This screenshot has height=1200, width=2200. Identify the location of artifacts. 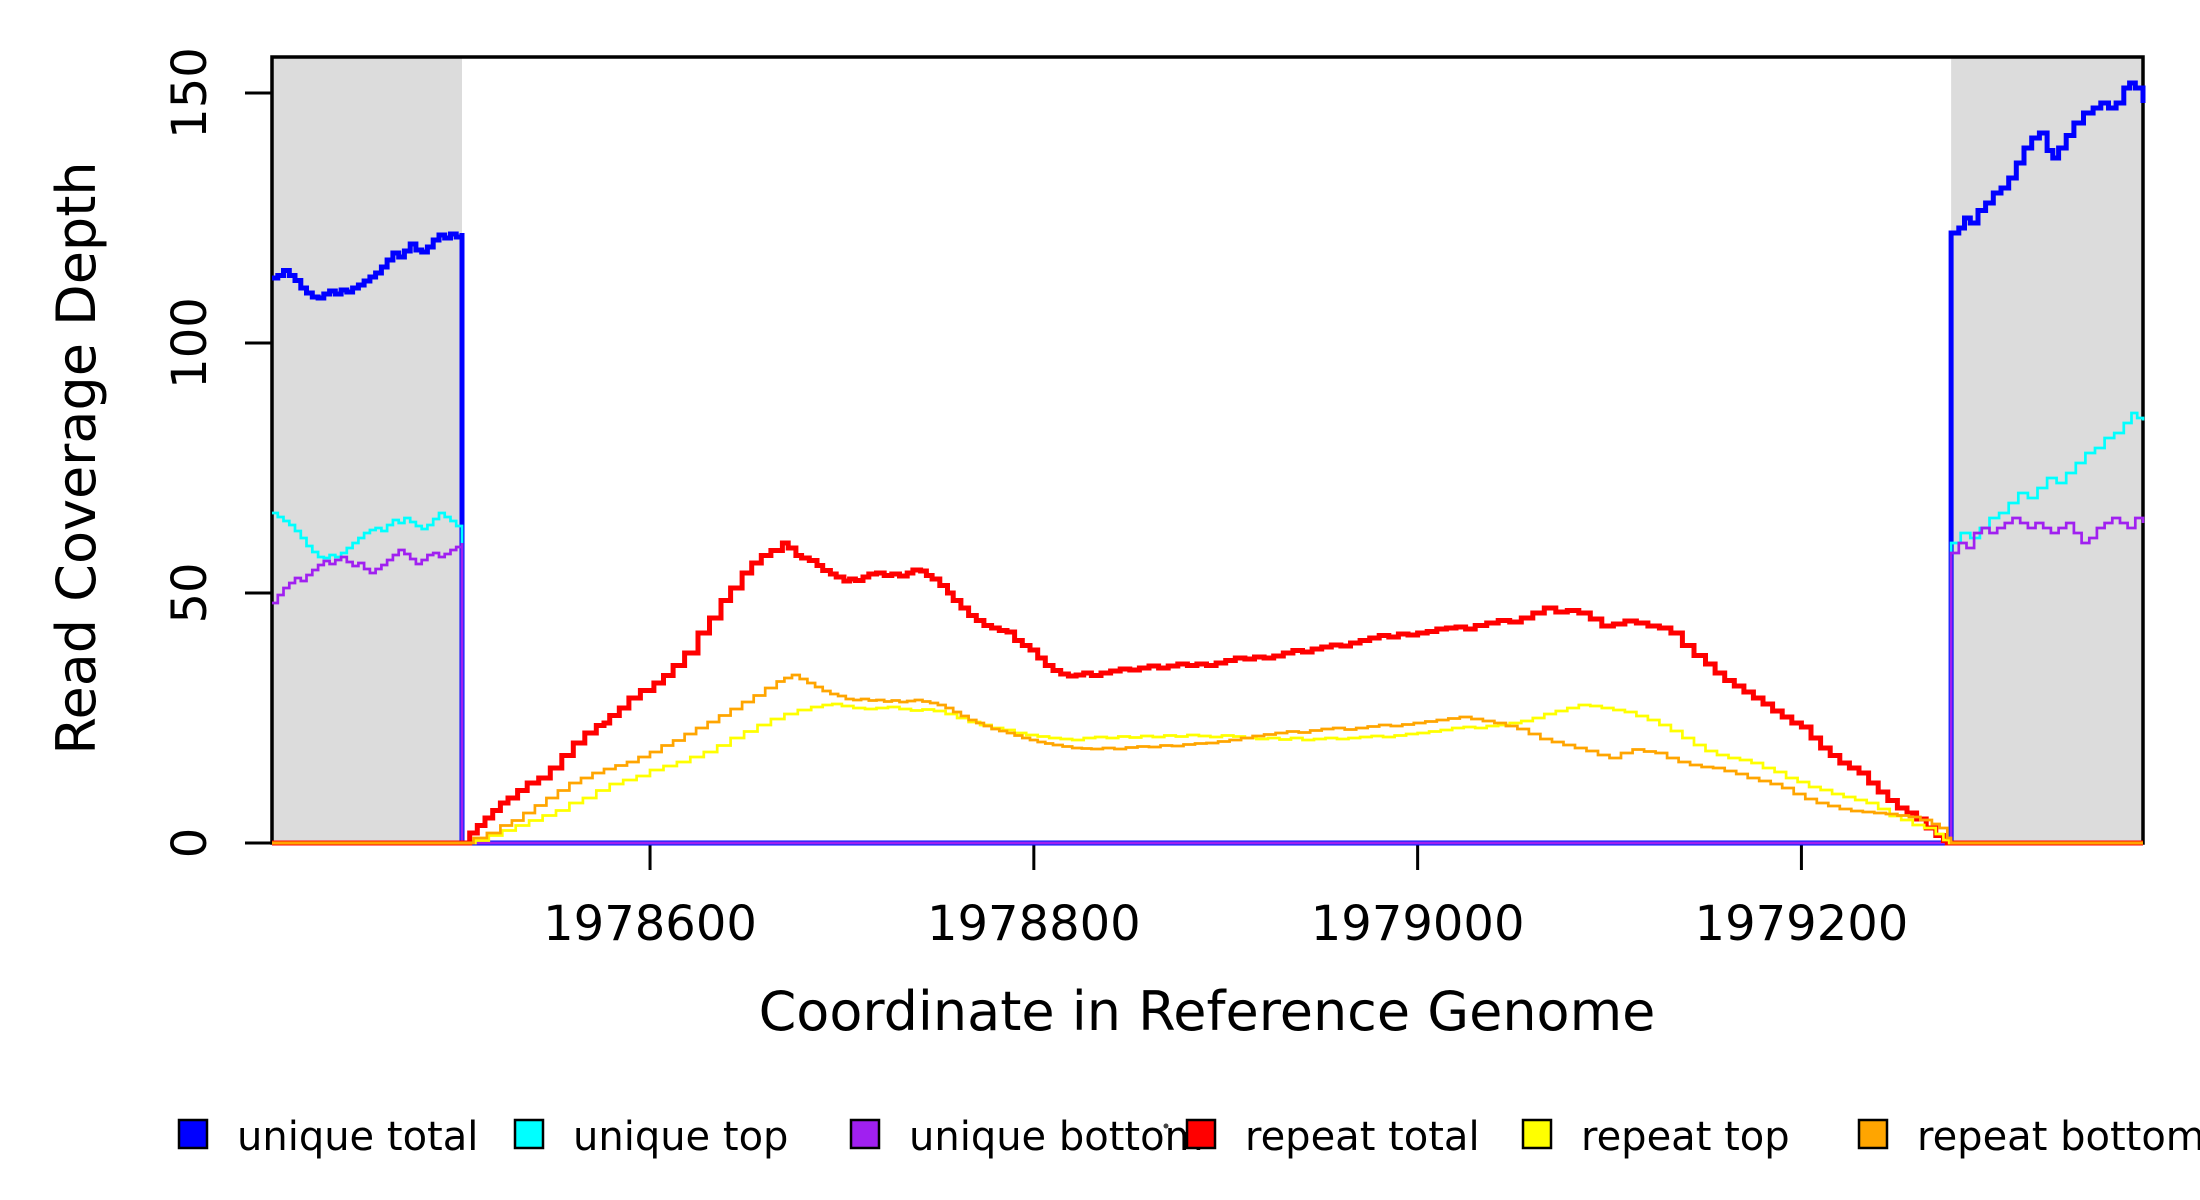
(1166, 1126).